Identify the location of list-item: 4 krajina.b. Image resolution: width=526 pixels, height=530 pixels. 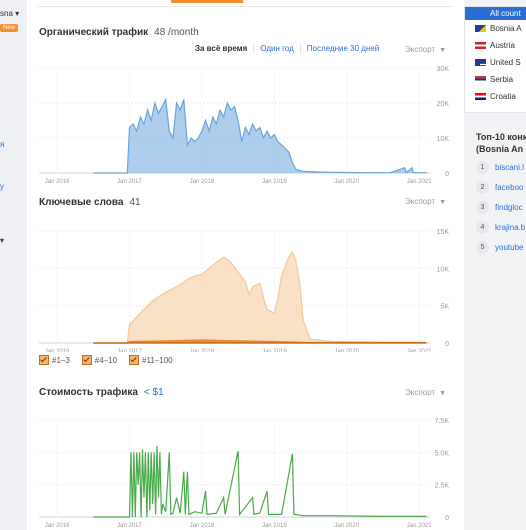
(500, 227).